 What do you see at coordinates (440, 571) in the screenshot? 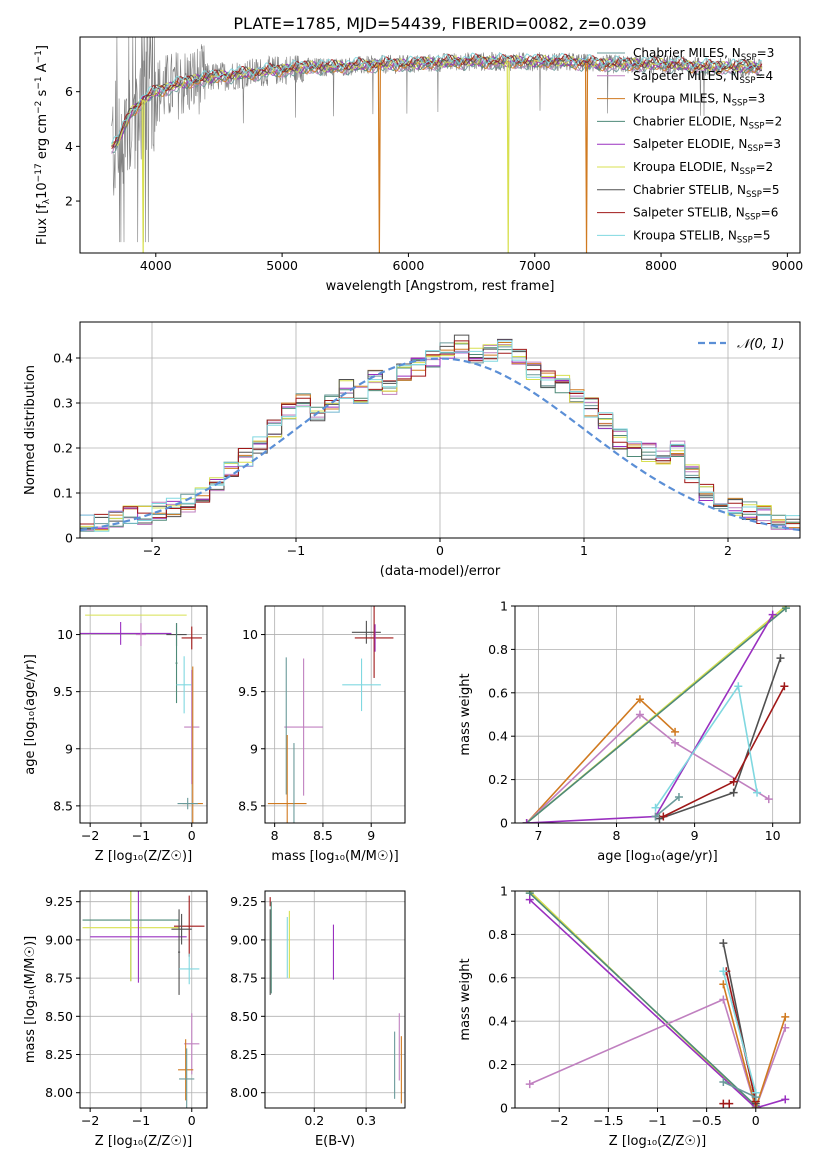
I see `x-axis-label: (data-model)/error` at bounding box center [440, 571].